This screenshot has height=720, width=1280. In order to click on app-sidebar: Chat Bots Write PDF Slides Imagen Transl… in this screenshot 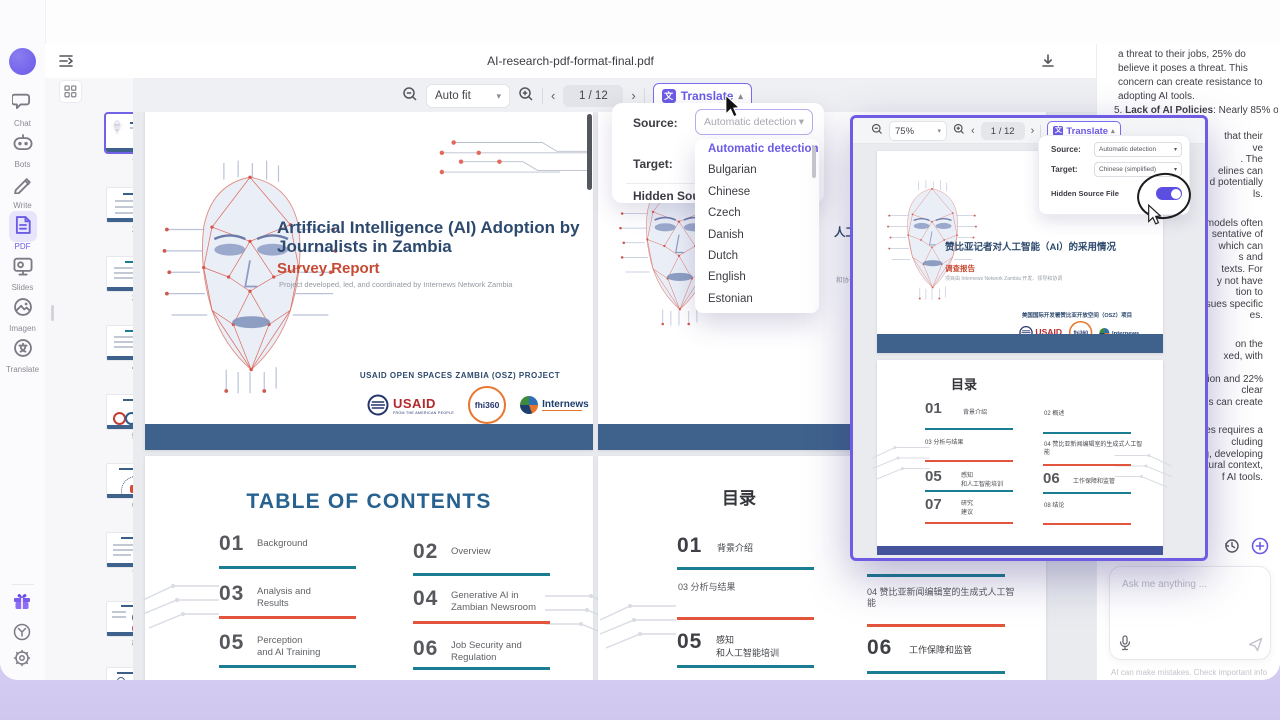, I will do `click(23, 340)`.